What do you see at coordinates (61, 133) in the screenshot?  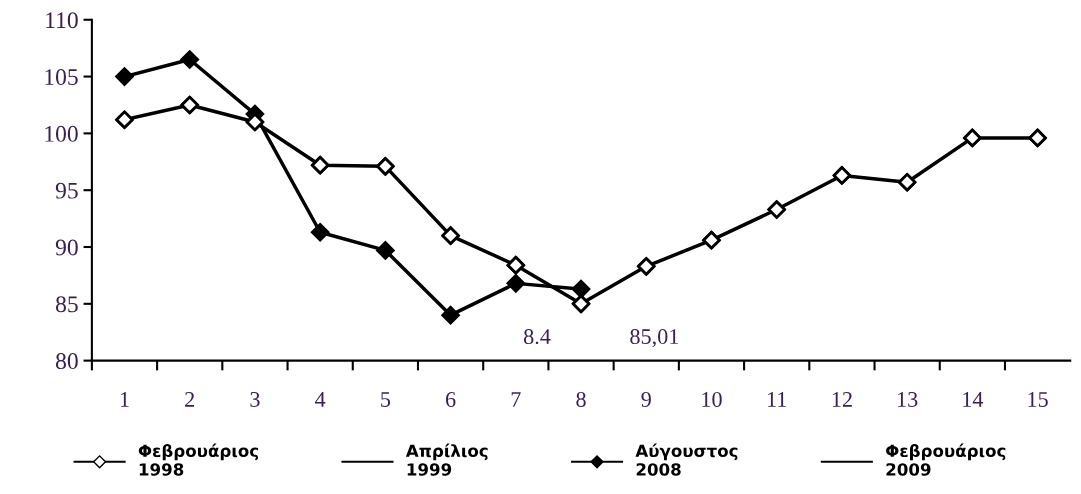 I see `y-tick-label: 100` at bounding box center [61, 133].